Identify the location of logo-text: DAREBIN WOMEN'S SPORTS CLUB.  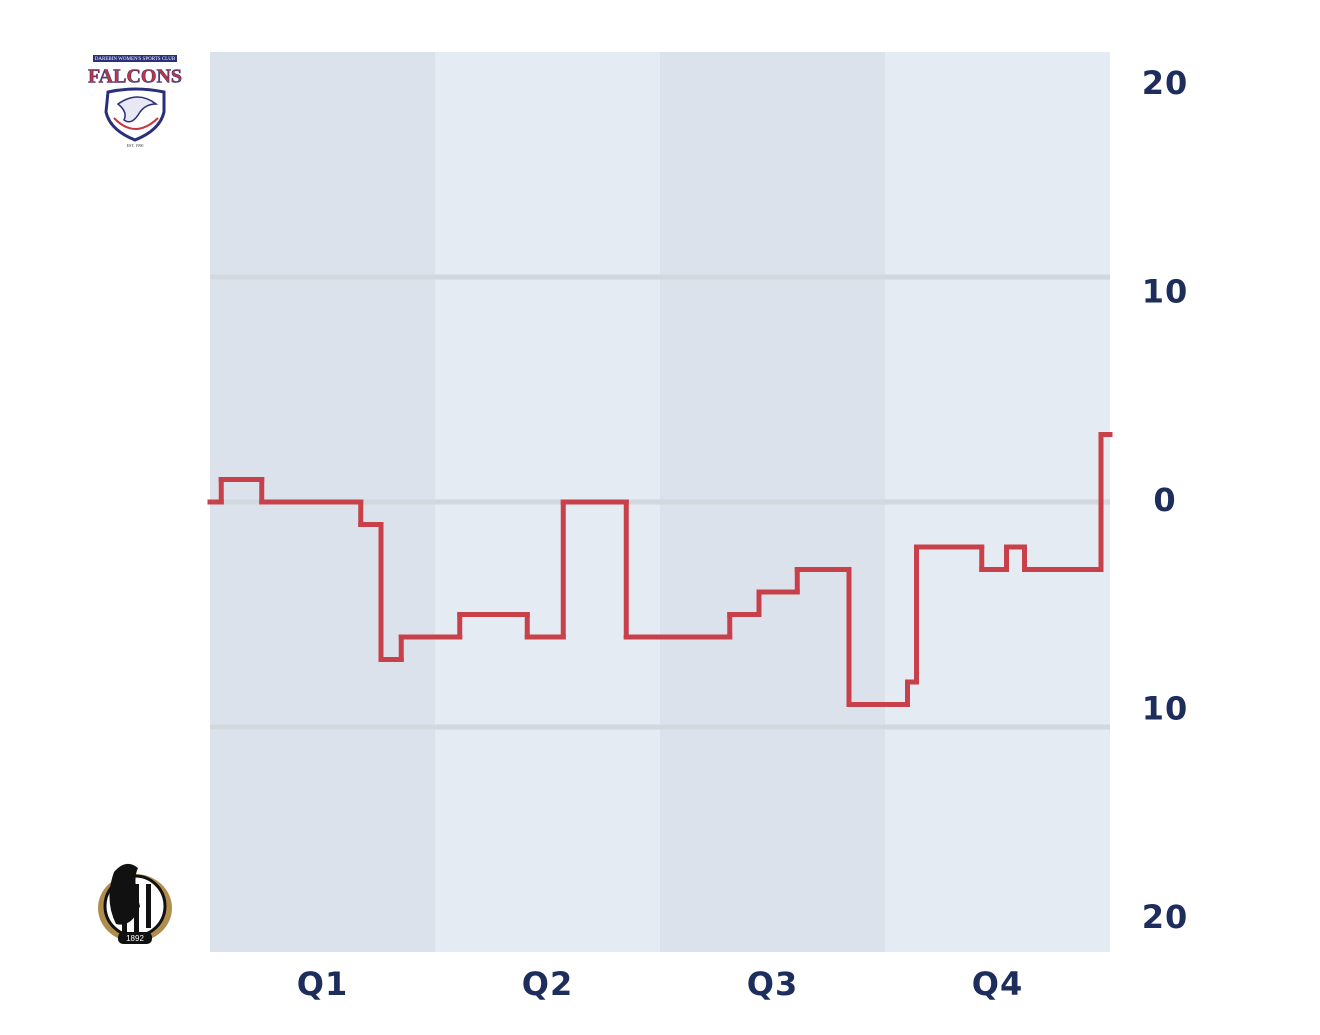
(135, 59).